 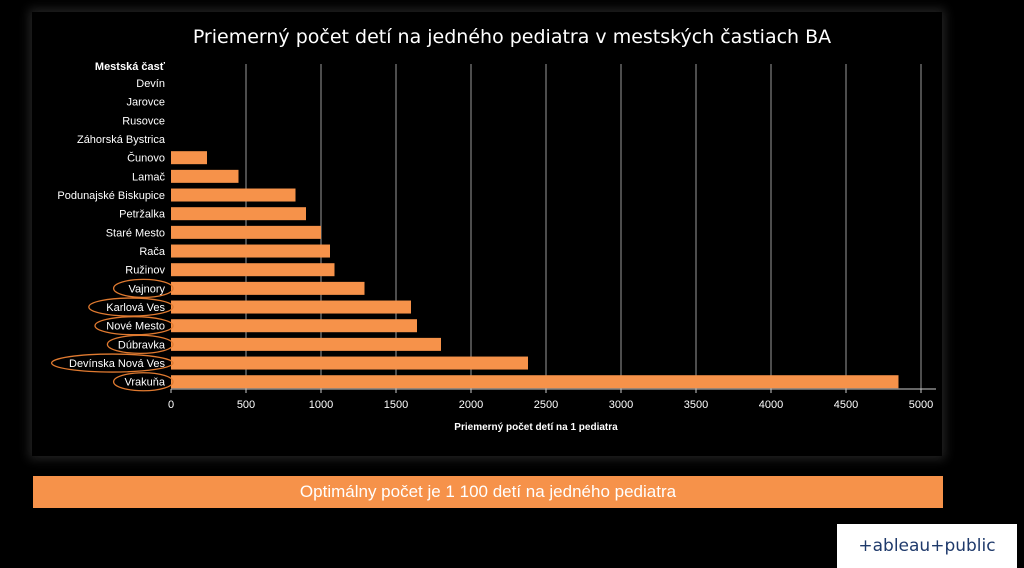 I want to click on x-tick-label: 4500, so click(x=846, y=405).